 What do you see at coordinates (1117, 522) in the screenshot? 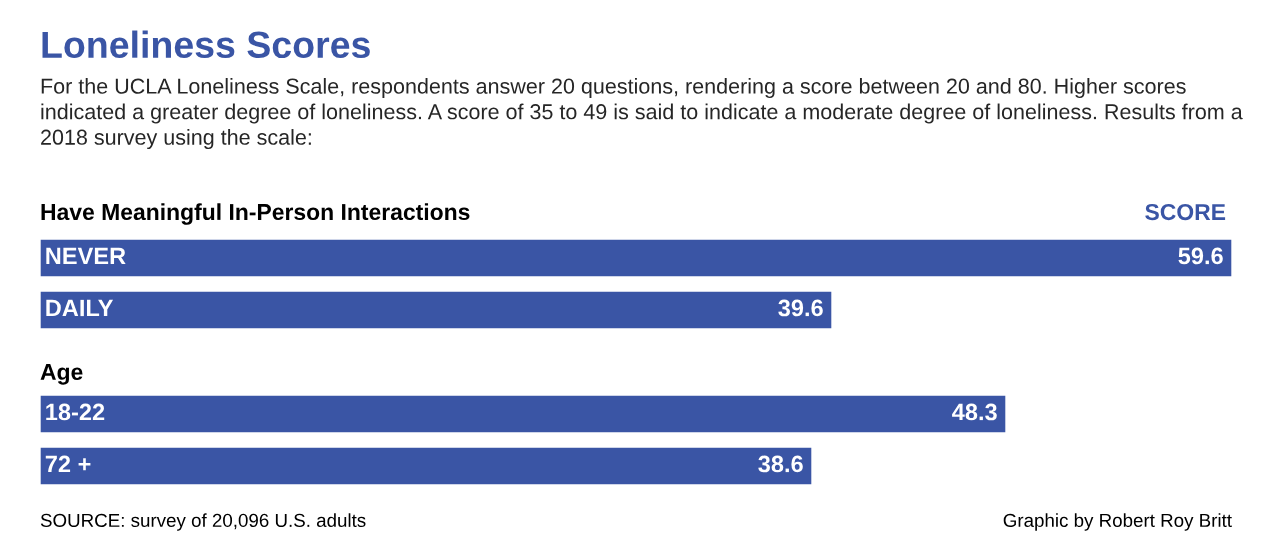
I see `text: Graphic by Robert Roy Britt` at bounding box center [1117, 522].